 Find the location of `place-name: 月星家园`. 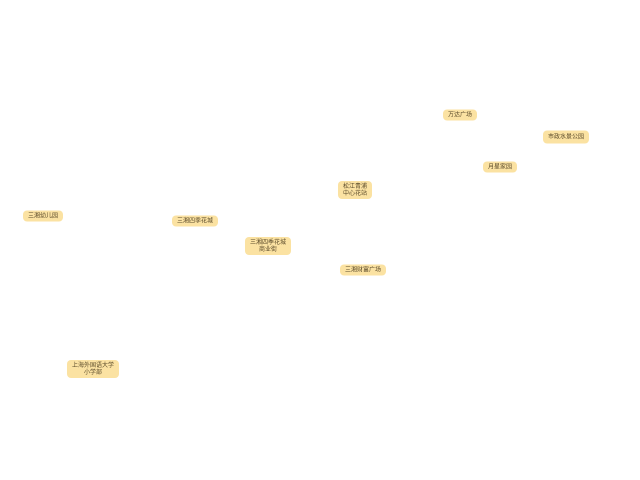

place-name: 月星家园 is located at coordinates (500, 167).